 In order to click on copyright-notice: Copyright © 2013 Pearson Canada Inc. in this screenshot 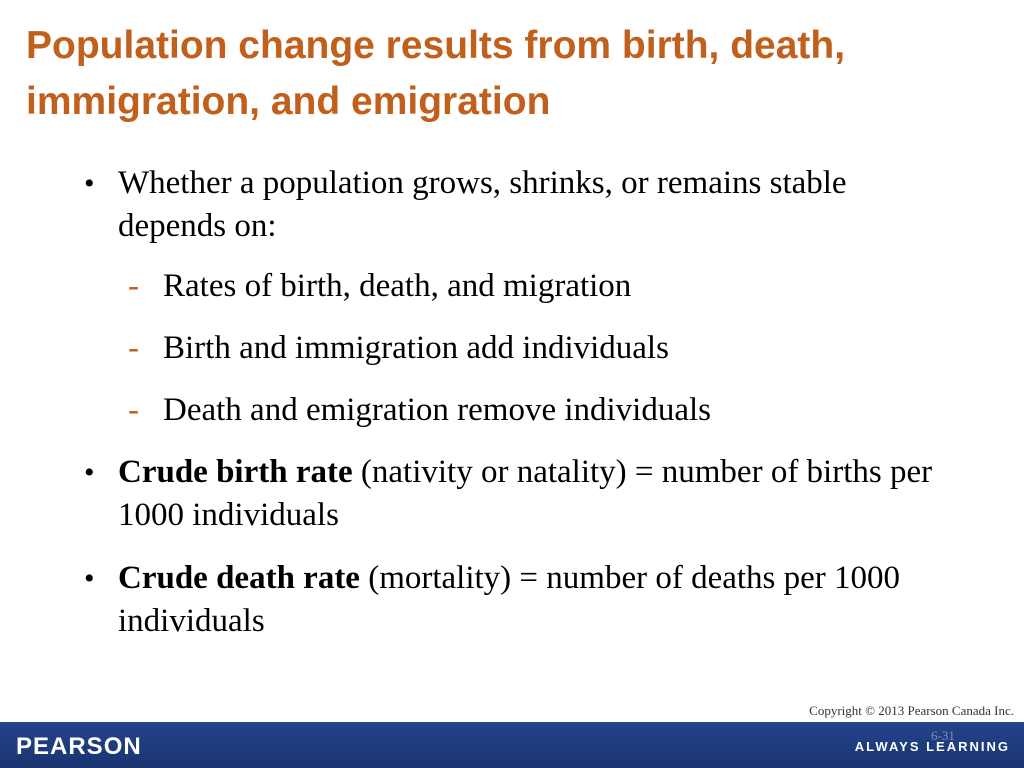, I will do `click(911, 710)`.